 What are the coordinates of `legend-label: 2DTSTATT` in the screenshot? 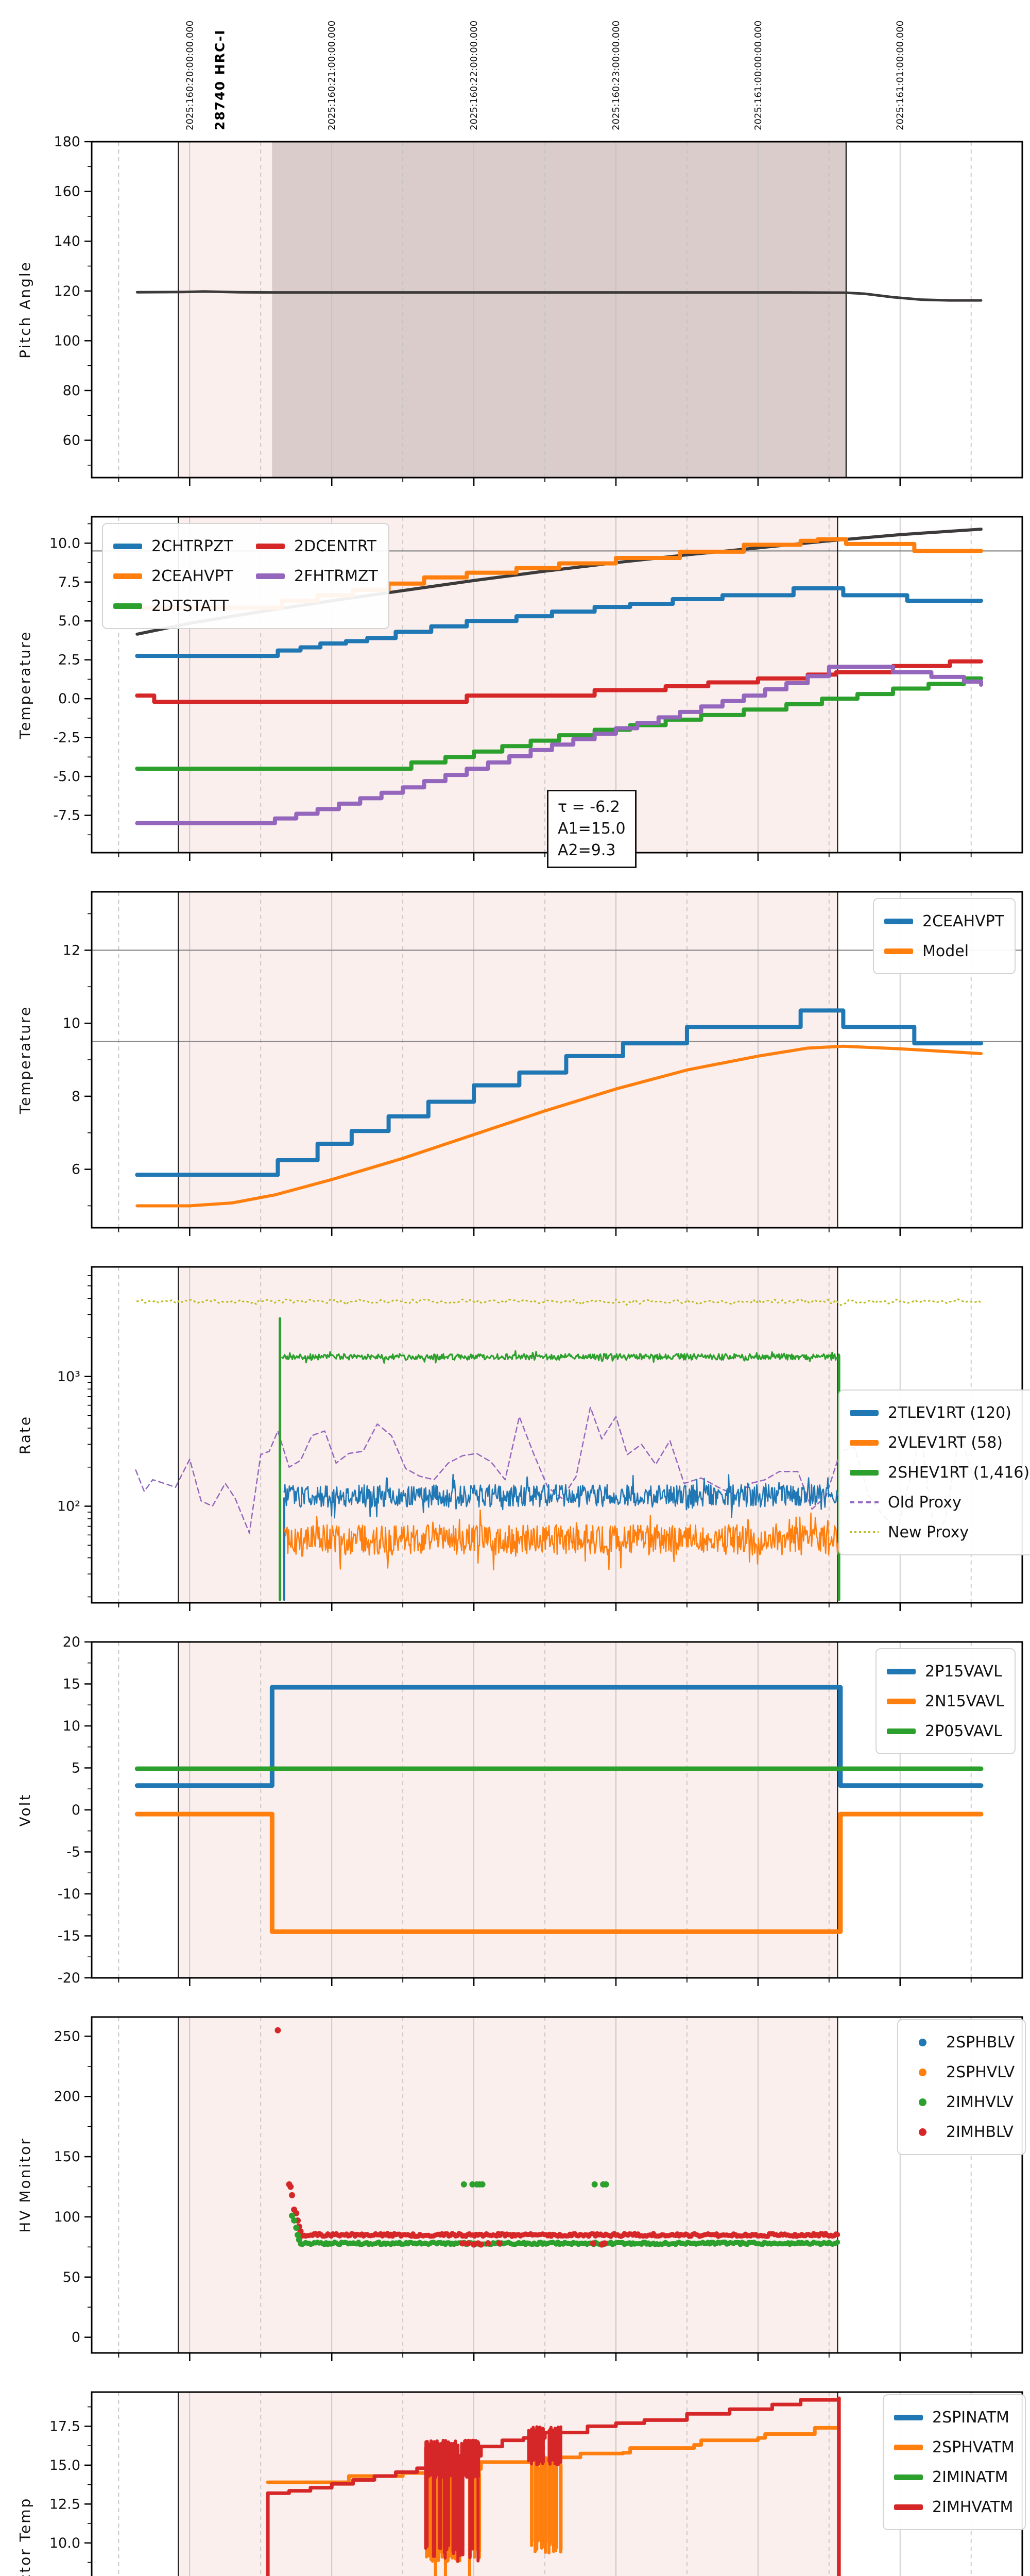 It's located at (190, 606).